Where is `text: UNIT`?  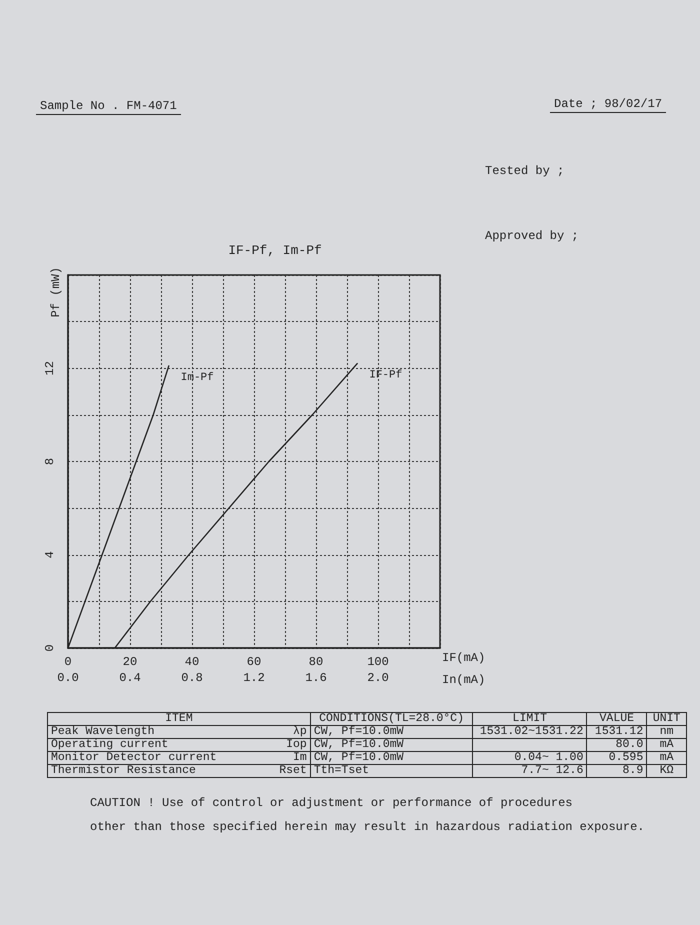 text: UNIT is located at coordinates (666, 719).